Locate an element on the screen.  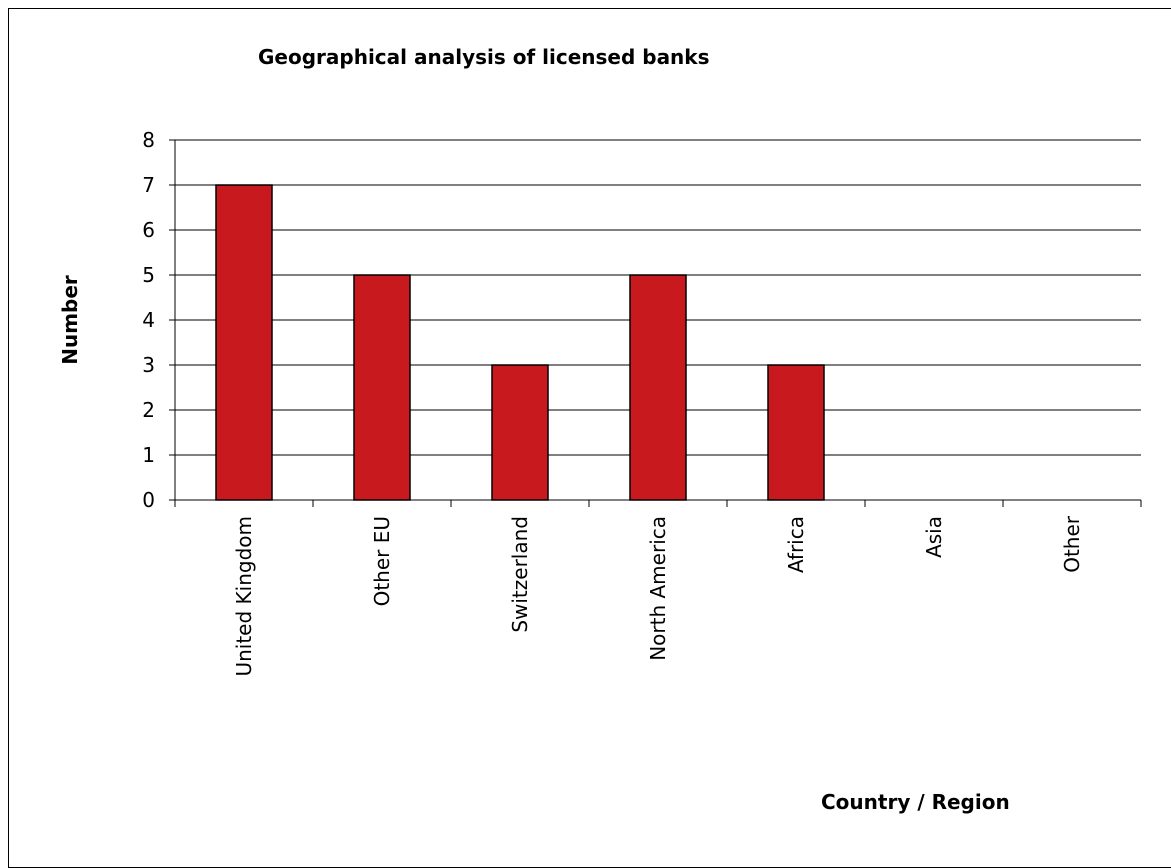
bar-other-eu is located at coordinates (382, 387).